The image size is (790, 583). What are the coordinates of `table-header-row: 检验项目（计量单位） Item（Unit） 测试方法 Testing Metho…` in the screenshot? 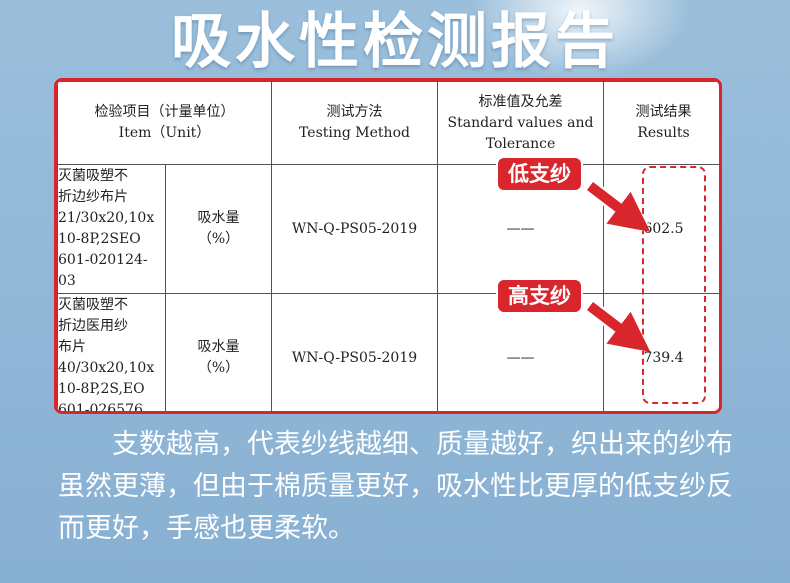 It's located at (388, 123).